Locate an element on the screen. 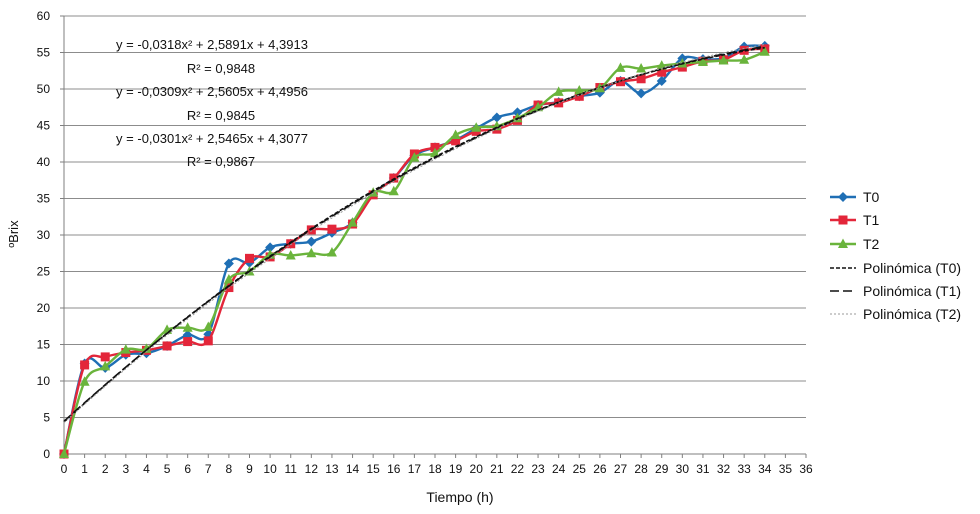  y-tick-label: 60 is located at coordinates (44, 16).